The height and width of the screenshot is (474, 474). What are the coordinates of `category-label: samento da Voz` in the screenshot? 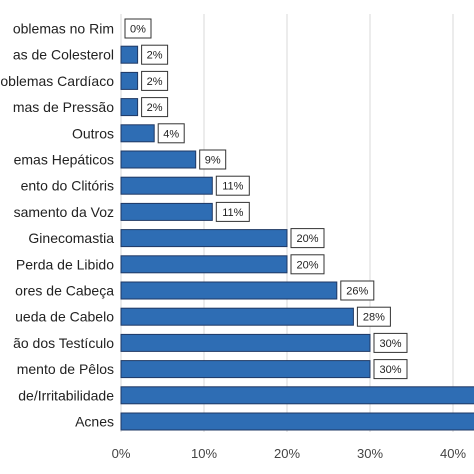 It's located at (64, 212).